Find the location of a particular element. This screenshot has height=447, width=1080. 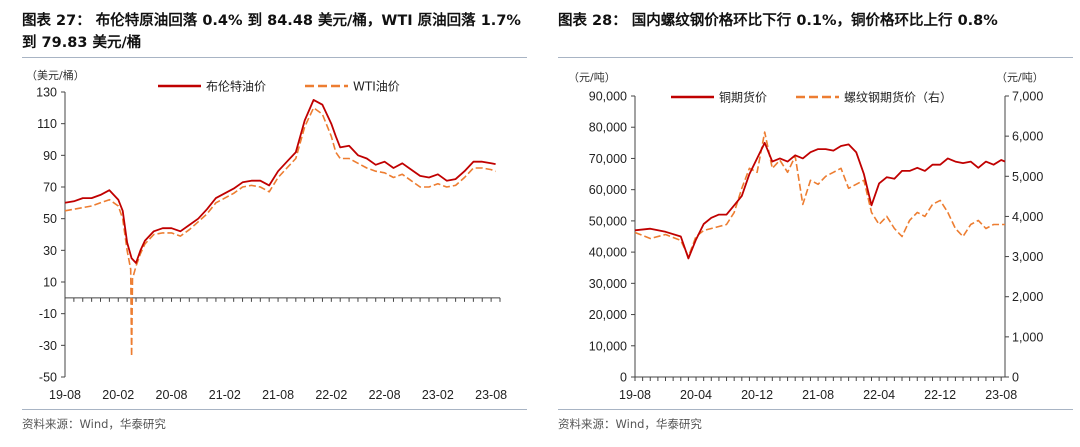

chart-title: 图表 28： 国内螺纹钢价格环比下行 0.1%，铜价格环比上行 0.8% is located at coordinates (778, 21).